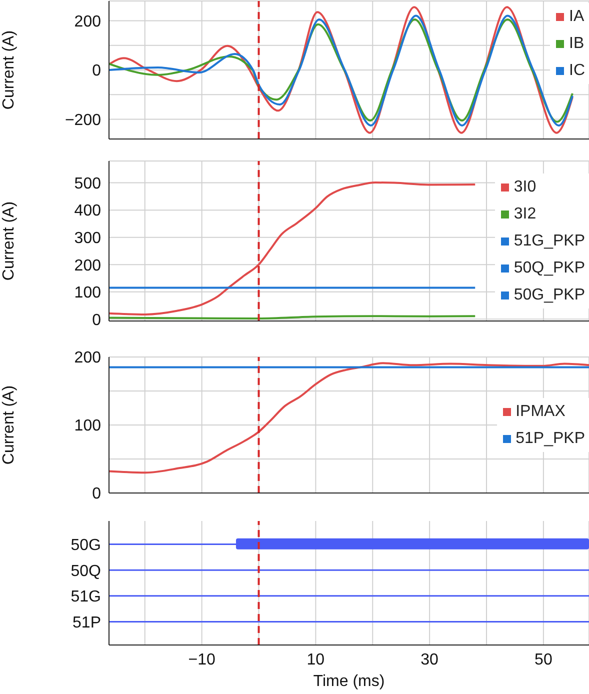  What do you see at coordinates (85, 597) in the screenshot?
I see `y-tick-label: 51G` at bounding box center [85, 597].